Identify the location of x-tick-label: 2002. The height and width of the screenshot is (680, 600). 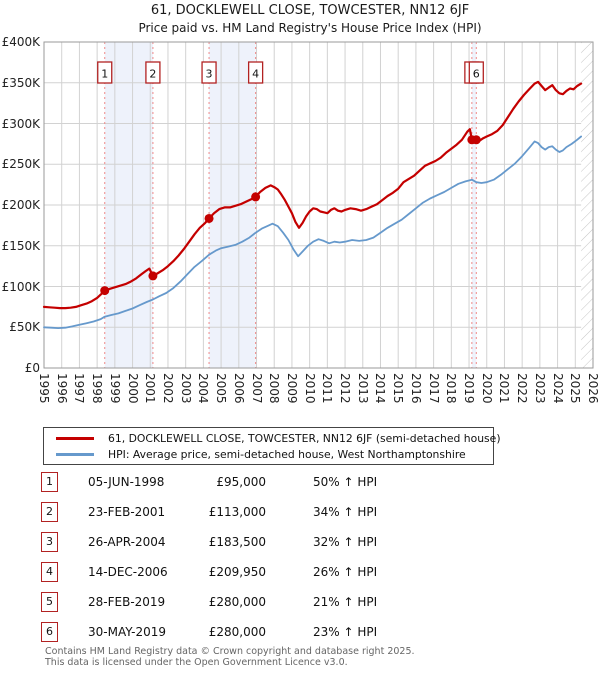
(167, 388).